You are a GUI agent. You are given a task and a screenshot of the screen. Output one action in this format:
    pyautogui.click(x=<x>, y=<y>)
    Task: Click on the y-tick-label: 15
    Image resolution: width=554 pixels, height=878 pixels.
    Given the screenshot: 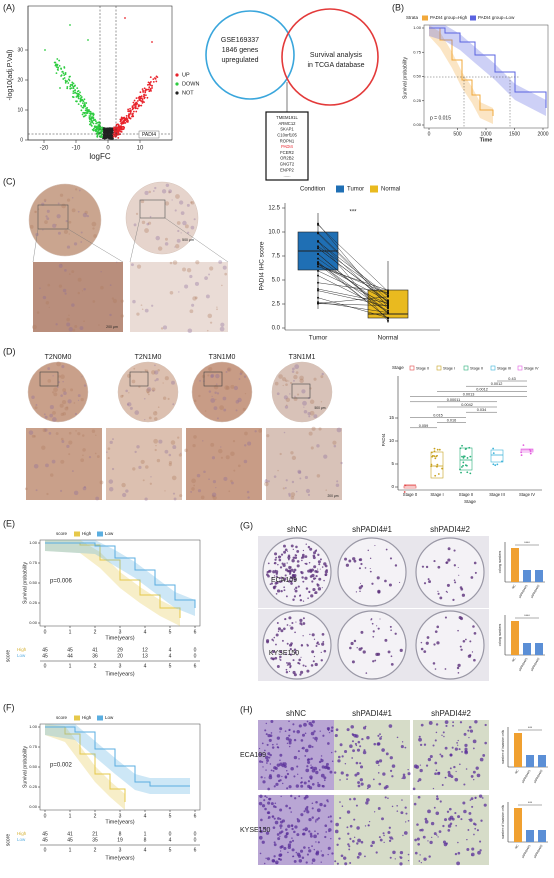 What is the action you would take?
    pyautogui.click(x=392, y=417)
    